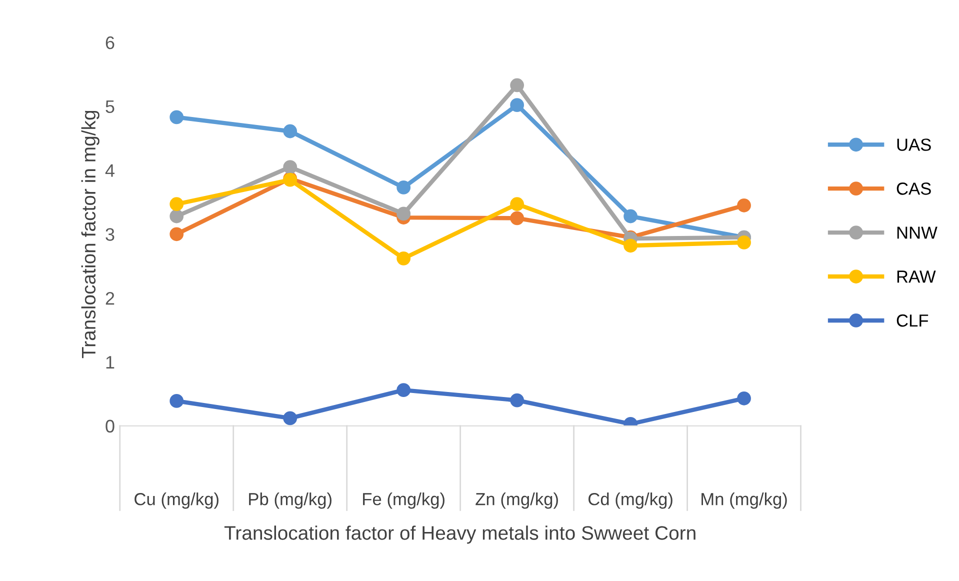 The width and height of the screenshot is (959, 581). Describe the element at coordinates (90, 234) in the screenshot. I see `y-axis-title: Translocation factor in mg/kg` at that location.